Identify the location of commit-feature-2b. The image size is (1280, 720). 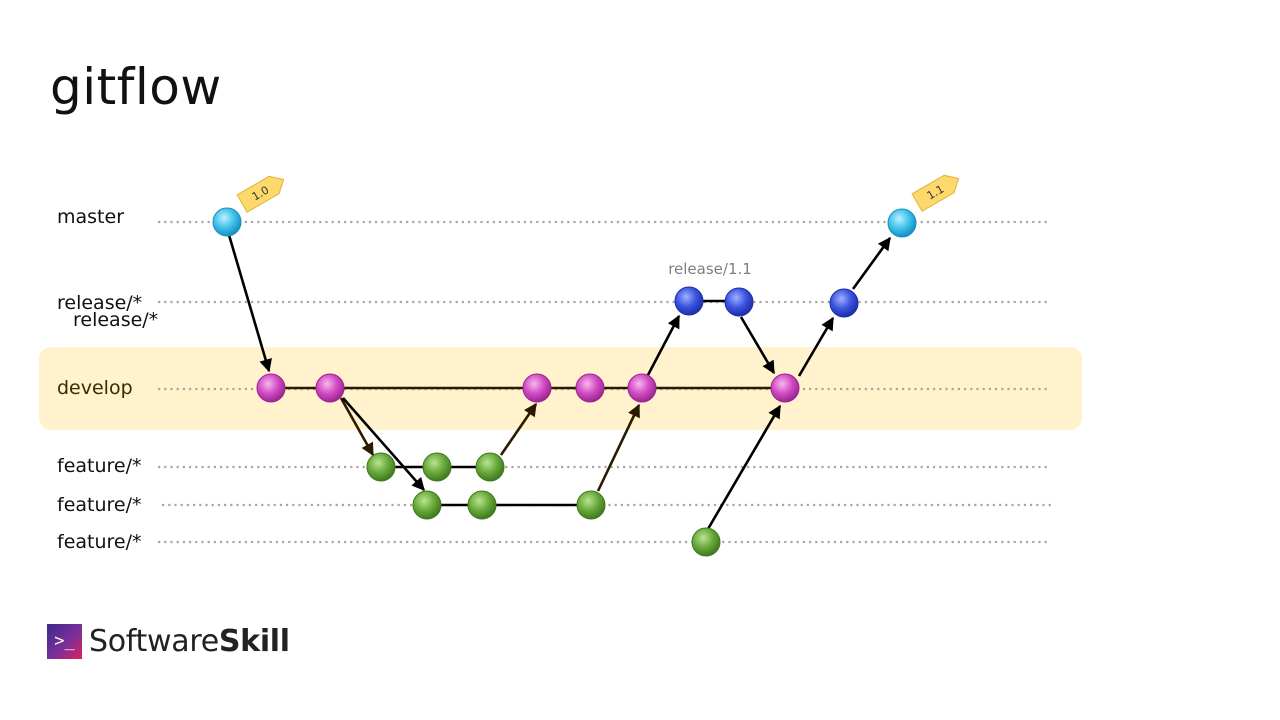
(482, 505).